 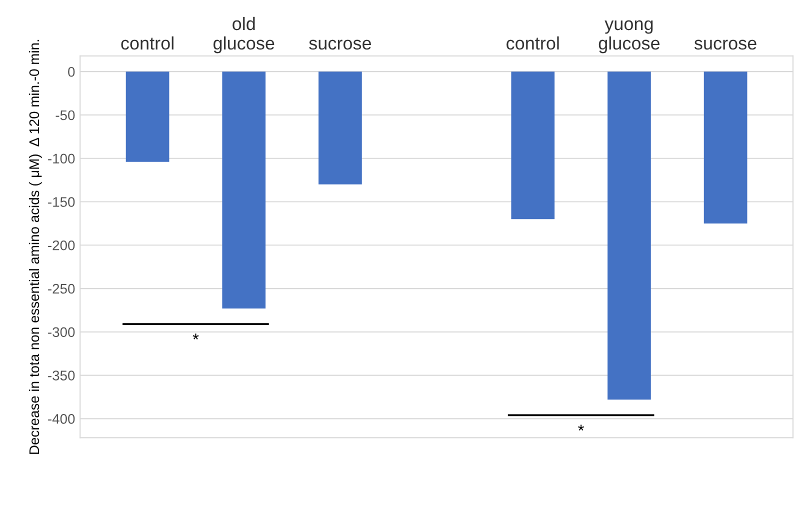 I want to click on x-tick-label: yuong glucose, so click(x=629, y=37).